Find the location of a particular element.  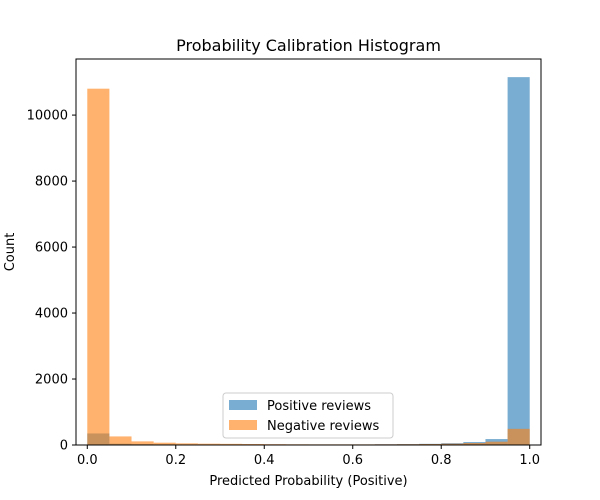

x-axis: 0.0 0.2 0.4 0.6 0.8 1.0 is located at coordinates (308, 456).